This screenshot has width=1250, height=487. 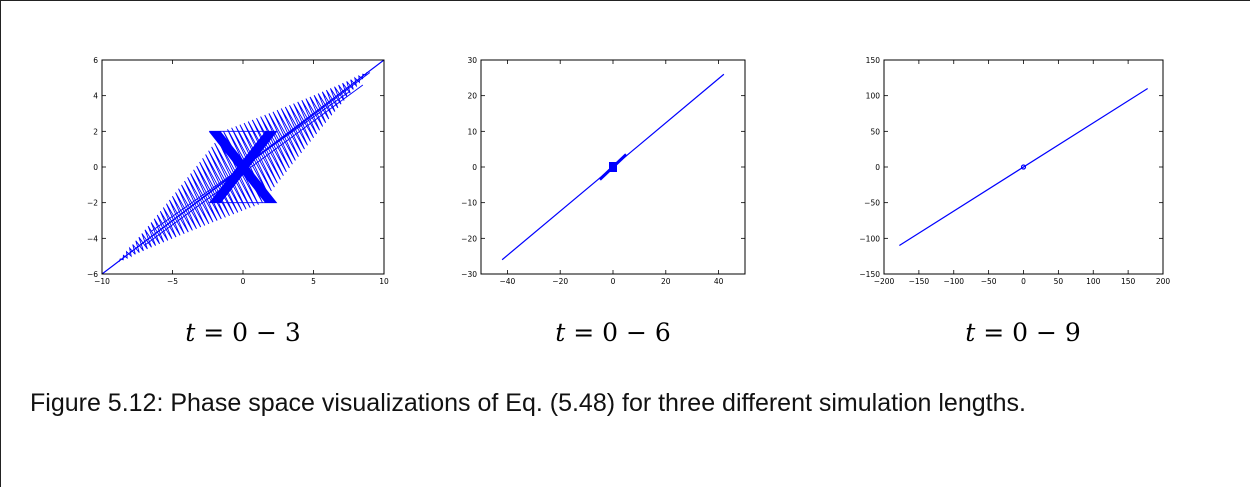 I want to click on series-center-thick, so click(x=613, y=167).